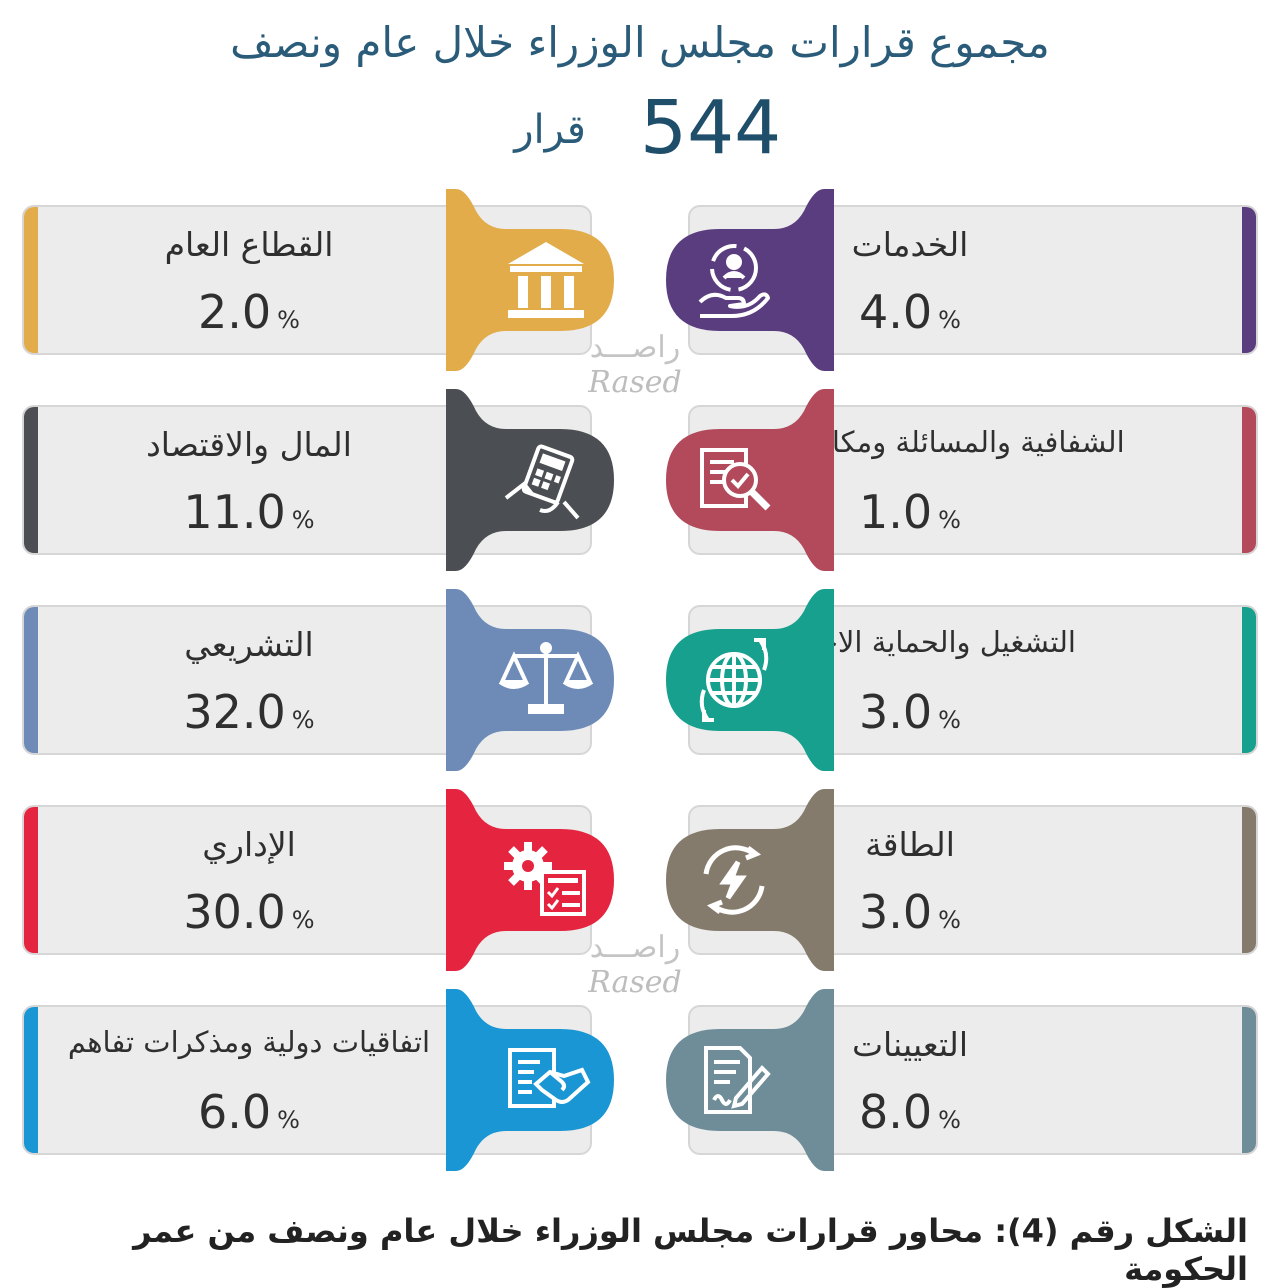 This screenshot has height=1288, width=1280. I want to click on category-label: القطاع العام, so click(249, 244).